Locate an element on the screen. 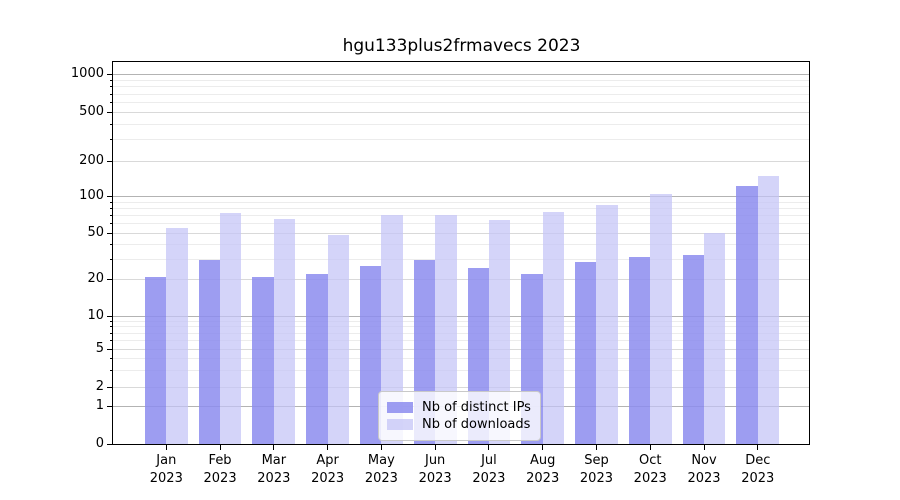 The width and height of the screenshot is (900, 500). y-tick-label: 200 is located at coordinates (91, 160).